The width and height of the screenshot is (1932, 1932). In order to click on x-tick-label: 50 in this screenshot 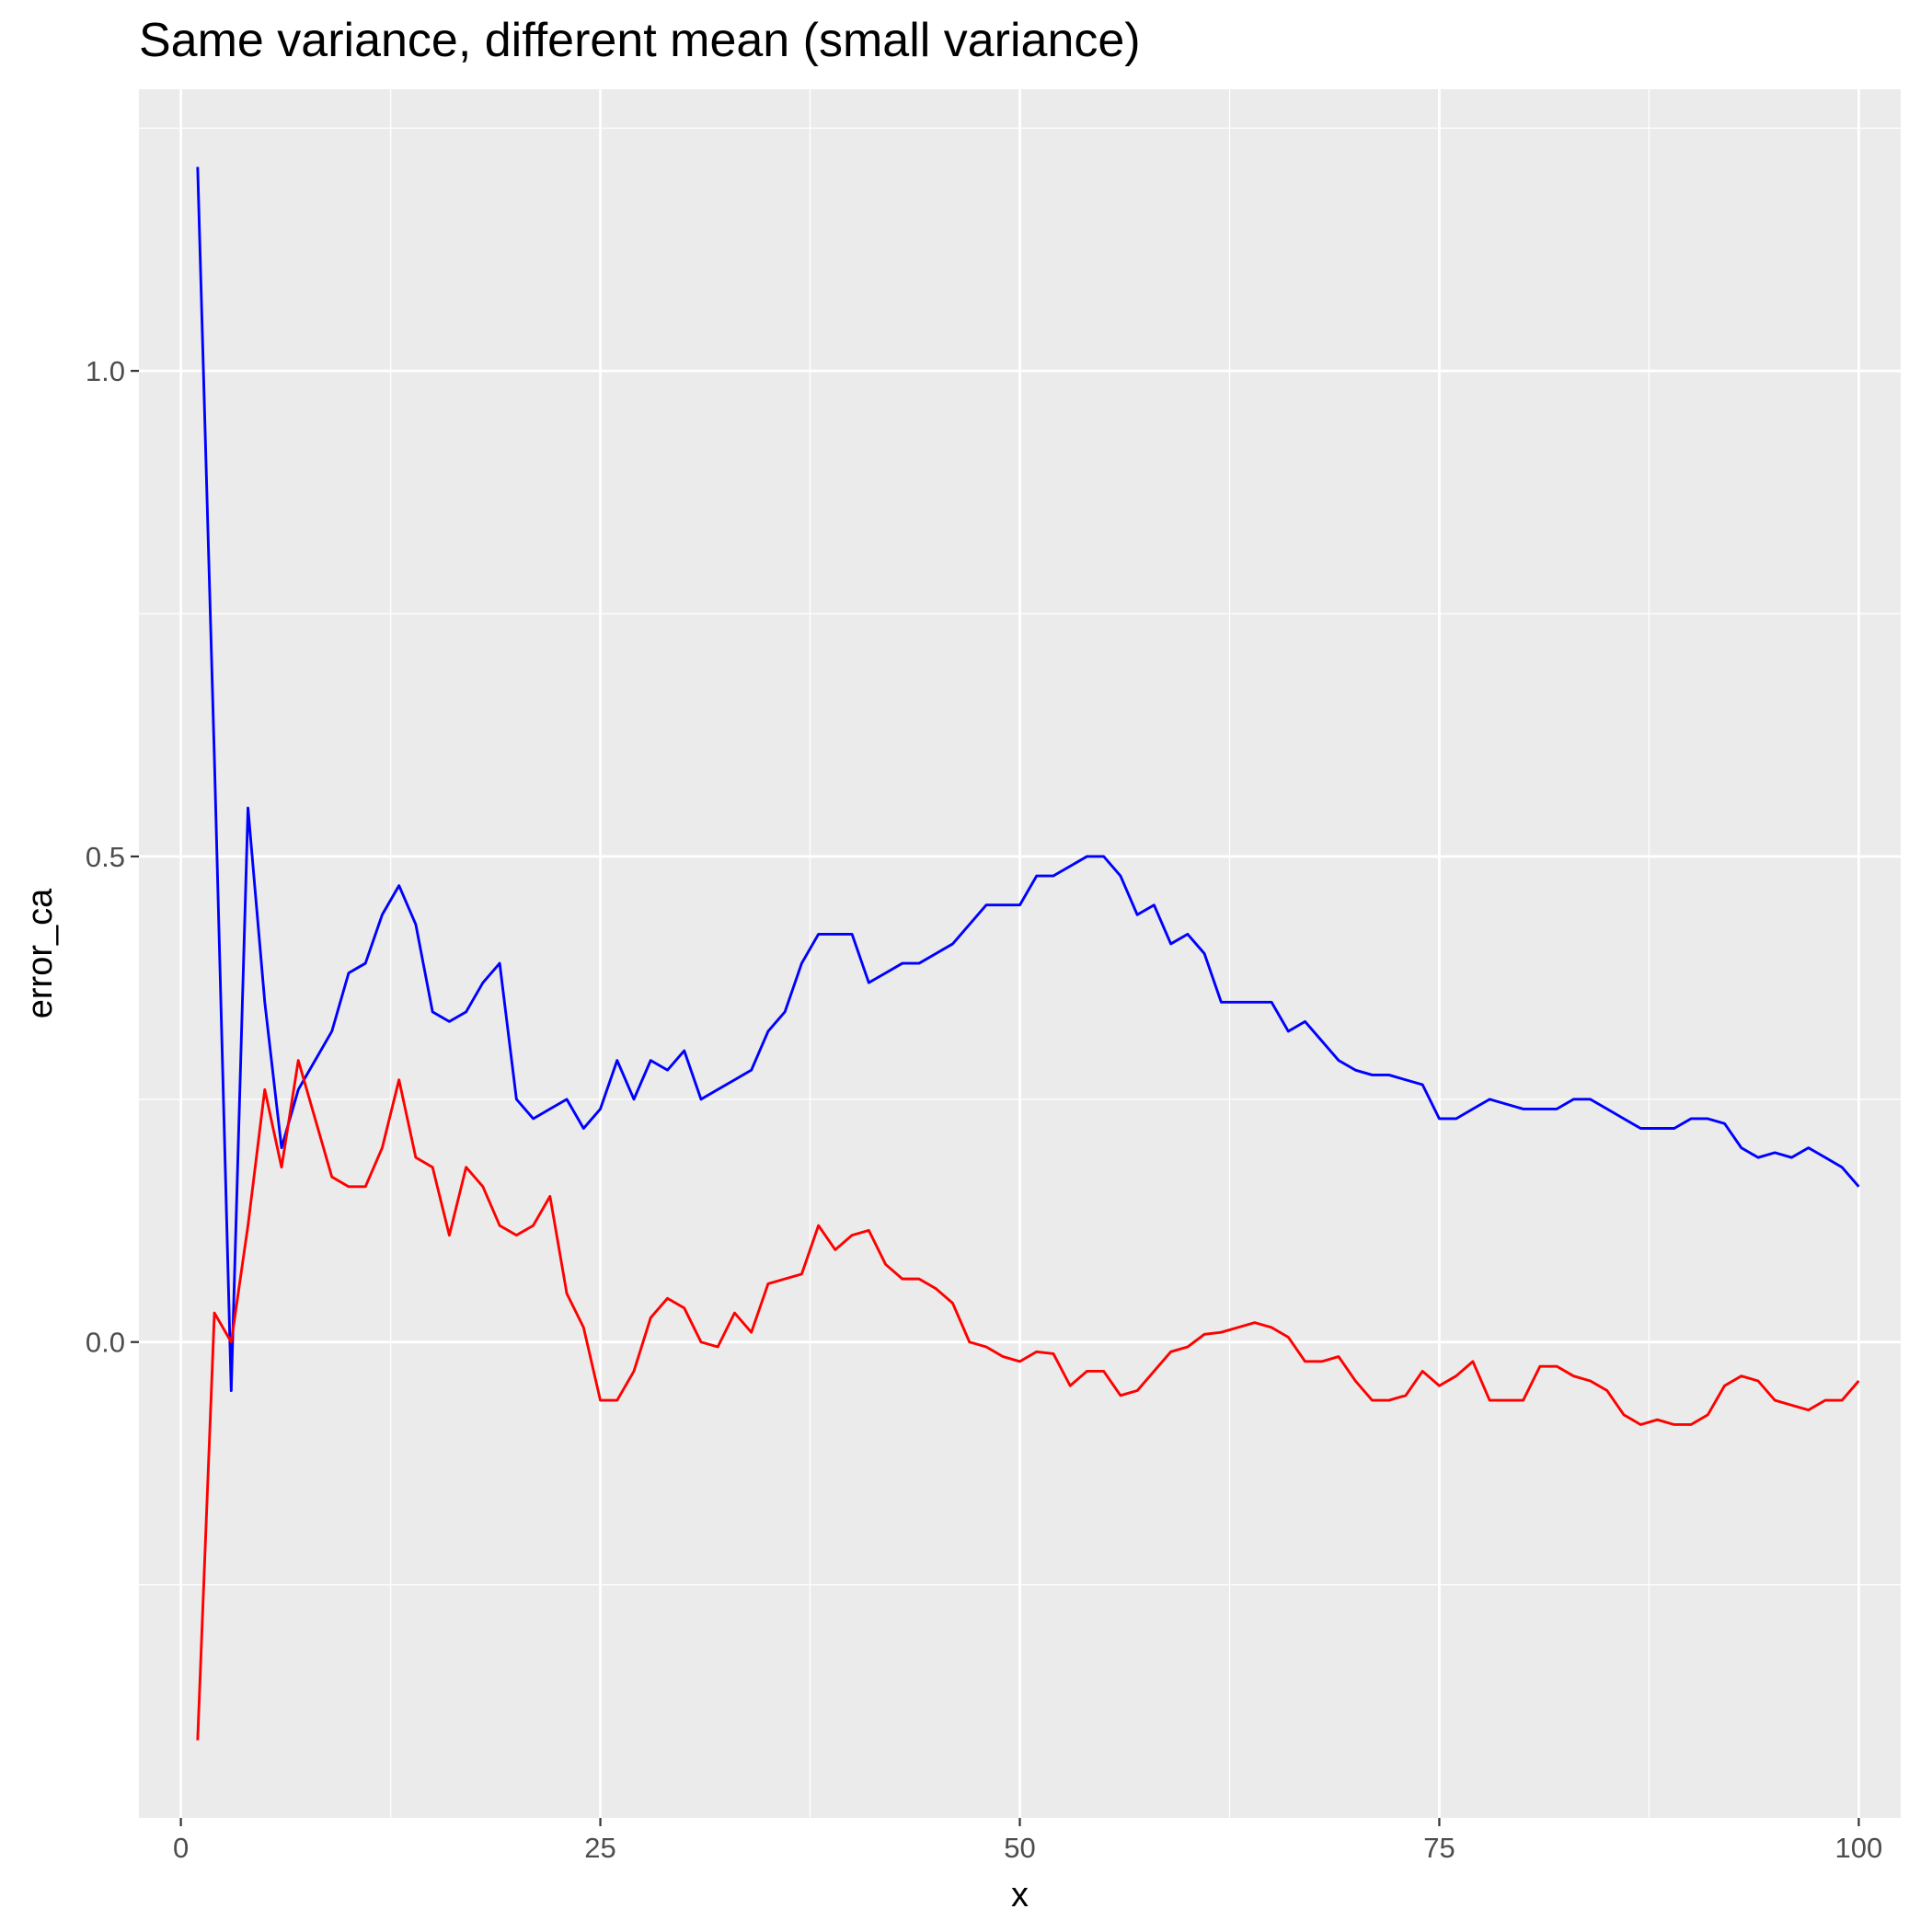, I will do `click(1020, 1848)`.